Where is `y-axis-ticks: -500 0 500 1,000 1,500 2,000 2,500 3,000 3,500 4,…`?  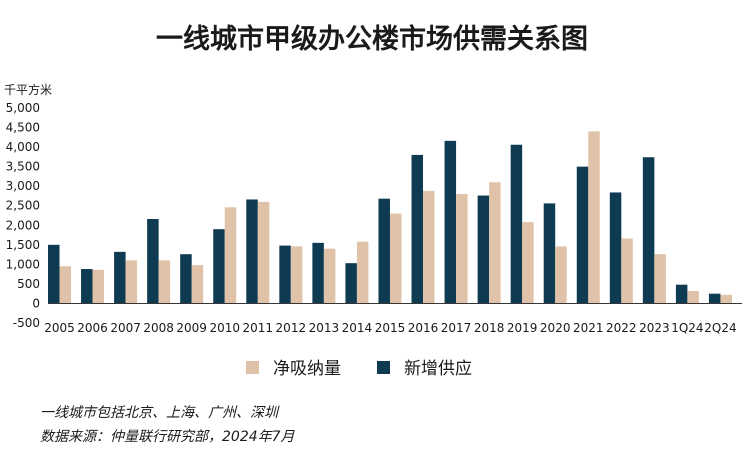 y-axis-ticks: -500 0 500 1,000 1,500 2,000 2,500 3,000 3,500 4,… is located at coordinates (23, 215).